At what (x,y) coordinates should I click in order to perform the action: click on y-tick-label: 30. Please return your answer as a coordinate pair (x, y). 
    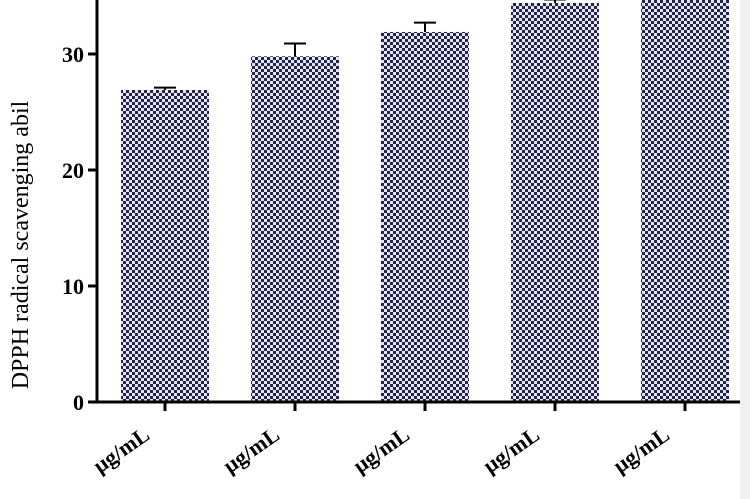
    Looking at the image, I should click on (73, 54).